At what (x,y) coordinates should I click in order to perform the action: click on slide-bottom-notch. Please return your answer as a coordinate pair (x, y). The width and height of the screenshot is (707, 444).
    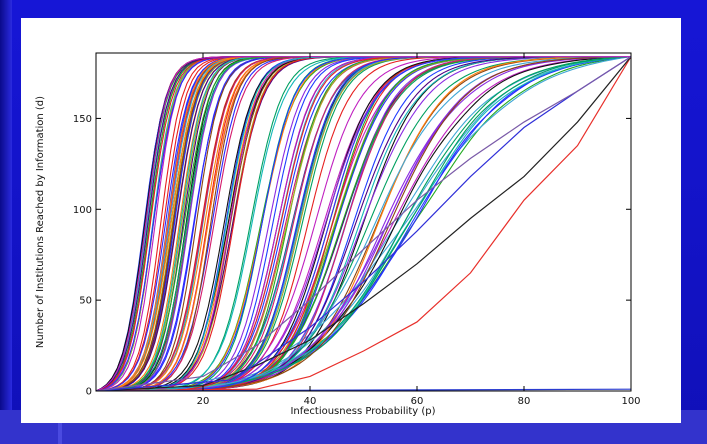
    Looking at the image, I should click on (60, 427).